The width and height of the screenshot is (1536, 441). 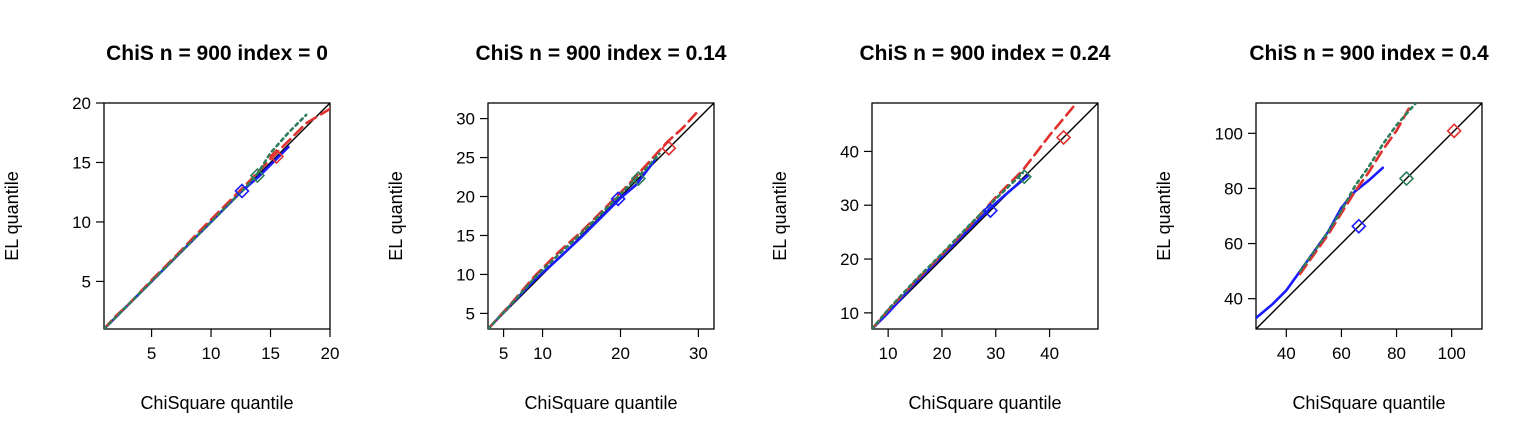 What do you see at coordinates (1369, 53) in the screenshot?
I see `panel-title: ChiS n = 900 index = 0.4` at bounding box center [1369, 53].